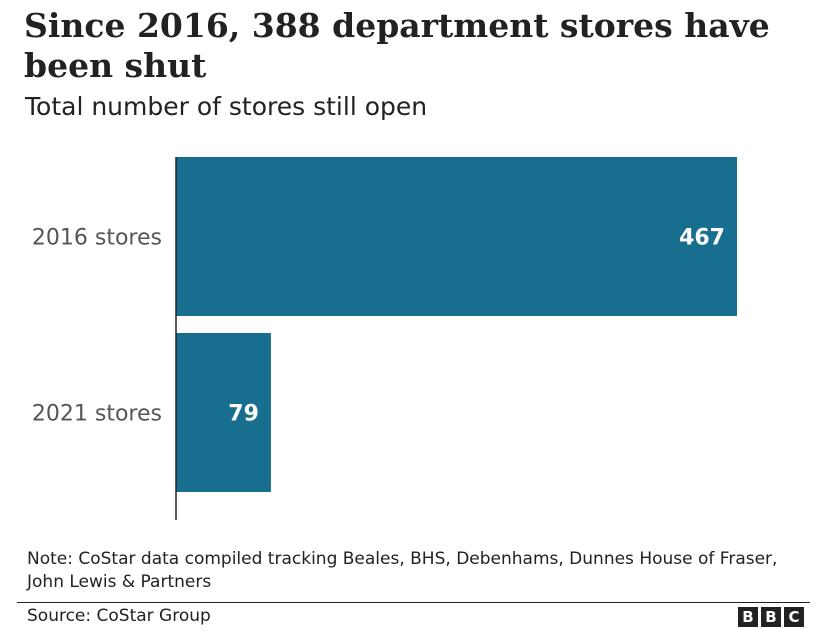 The width and height of the screenshot is (827, 639). I want to click on category-label: 2016 stores, so click(97, 238).